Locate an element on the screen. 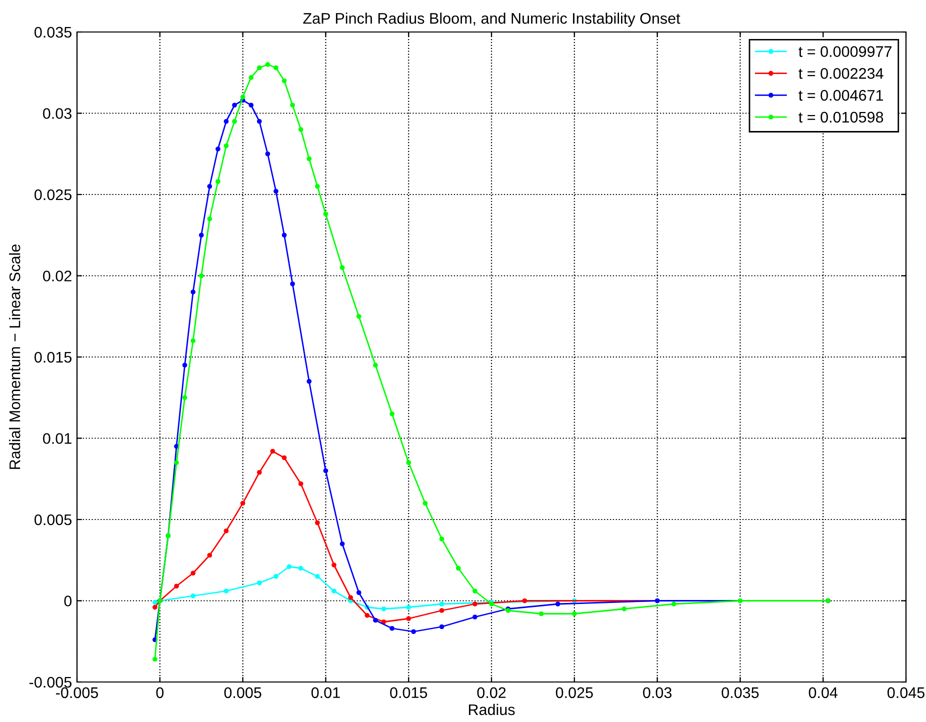  legend-label: t = 0.002234 is located at coordinates (841, 73).